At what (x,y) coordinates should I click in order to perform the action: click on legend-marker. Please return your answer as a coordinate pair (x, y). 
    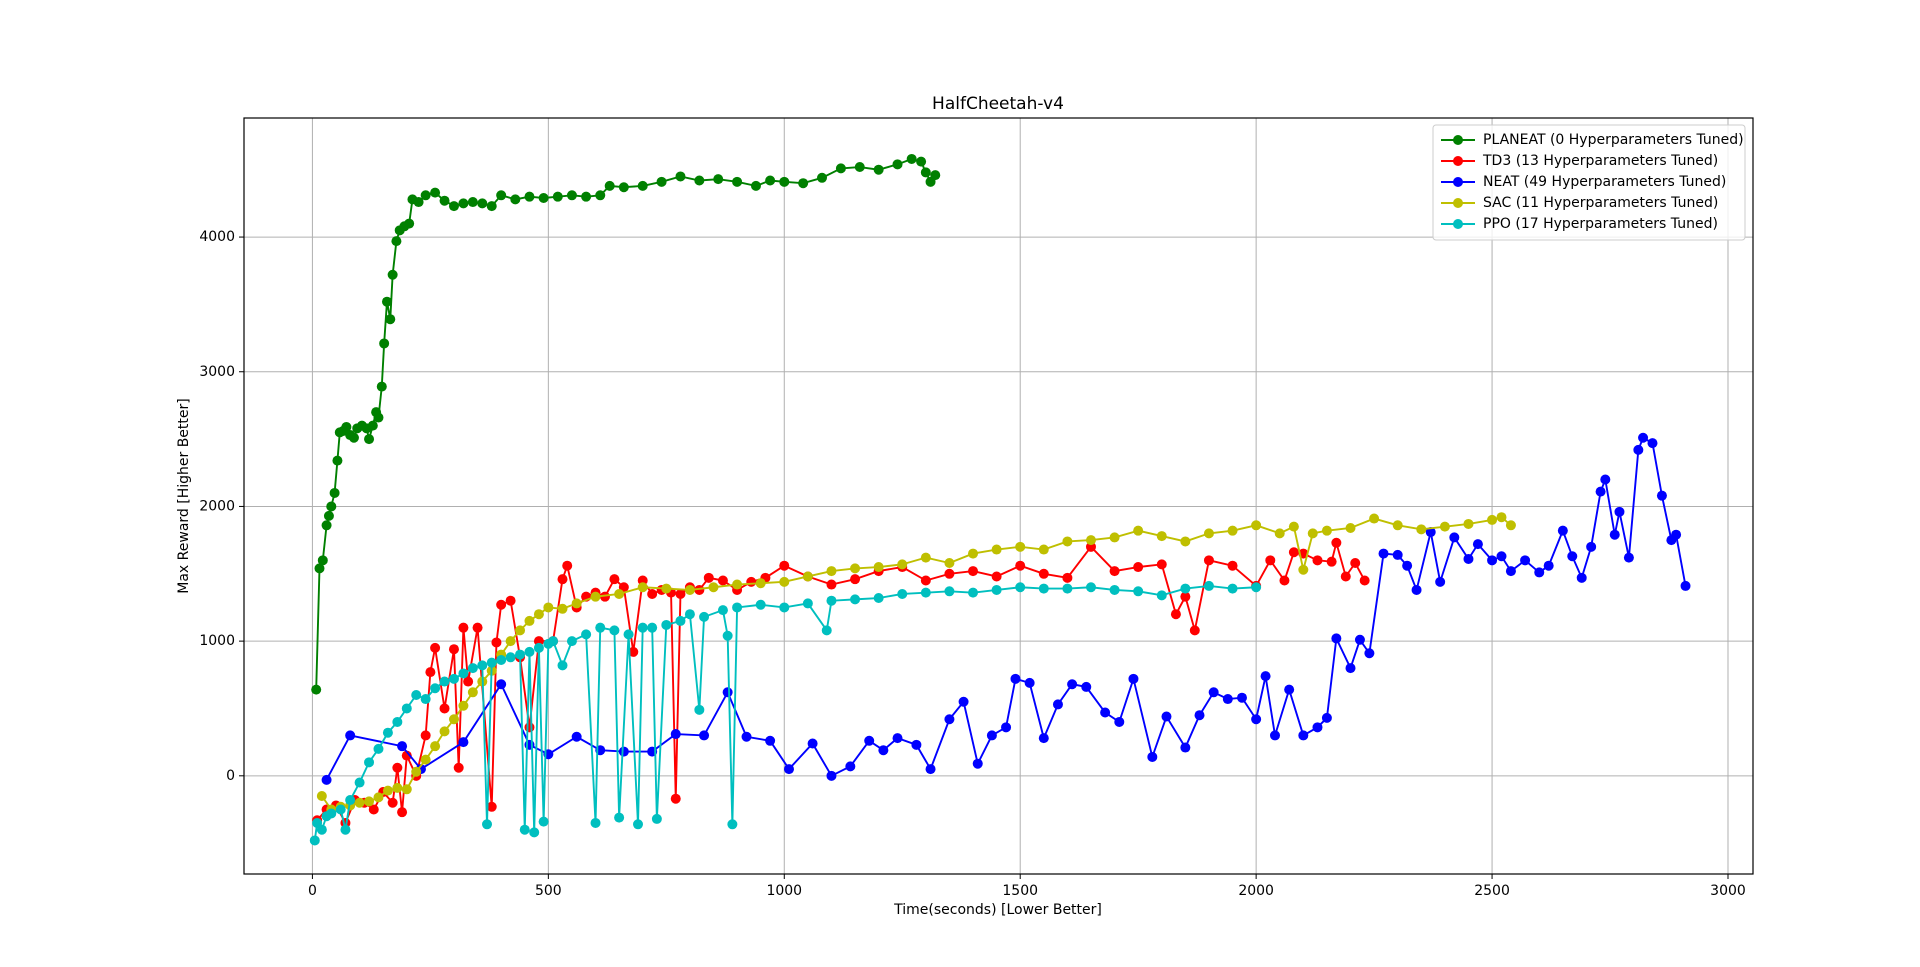
    Looking at the image, I should click on (1458, 140).